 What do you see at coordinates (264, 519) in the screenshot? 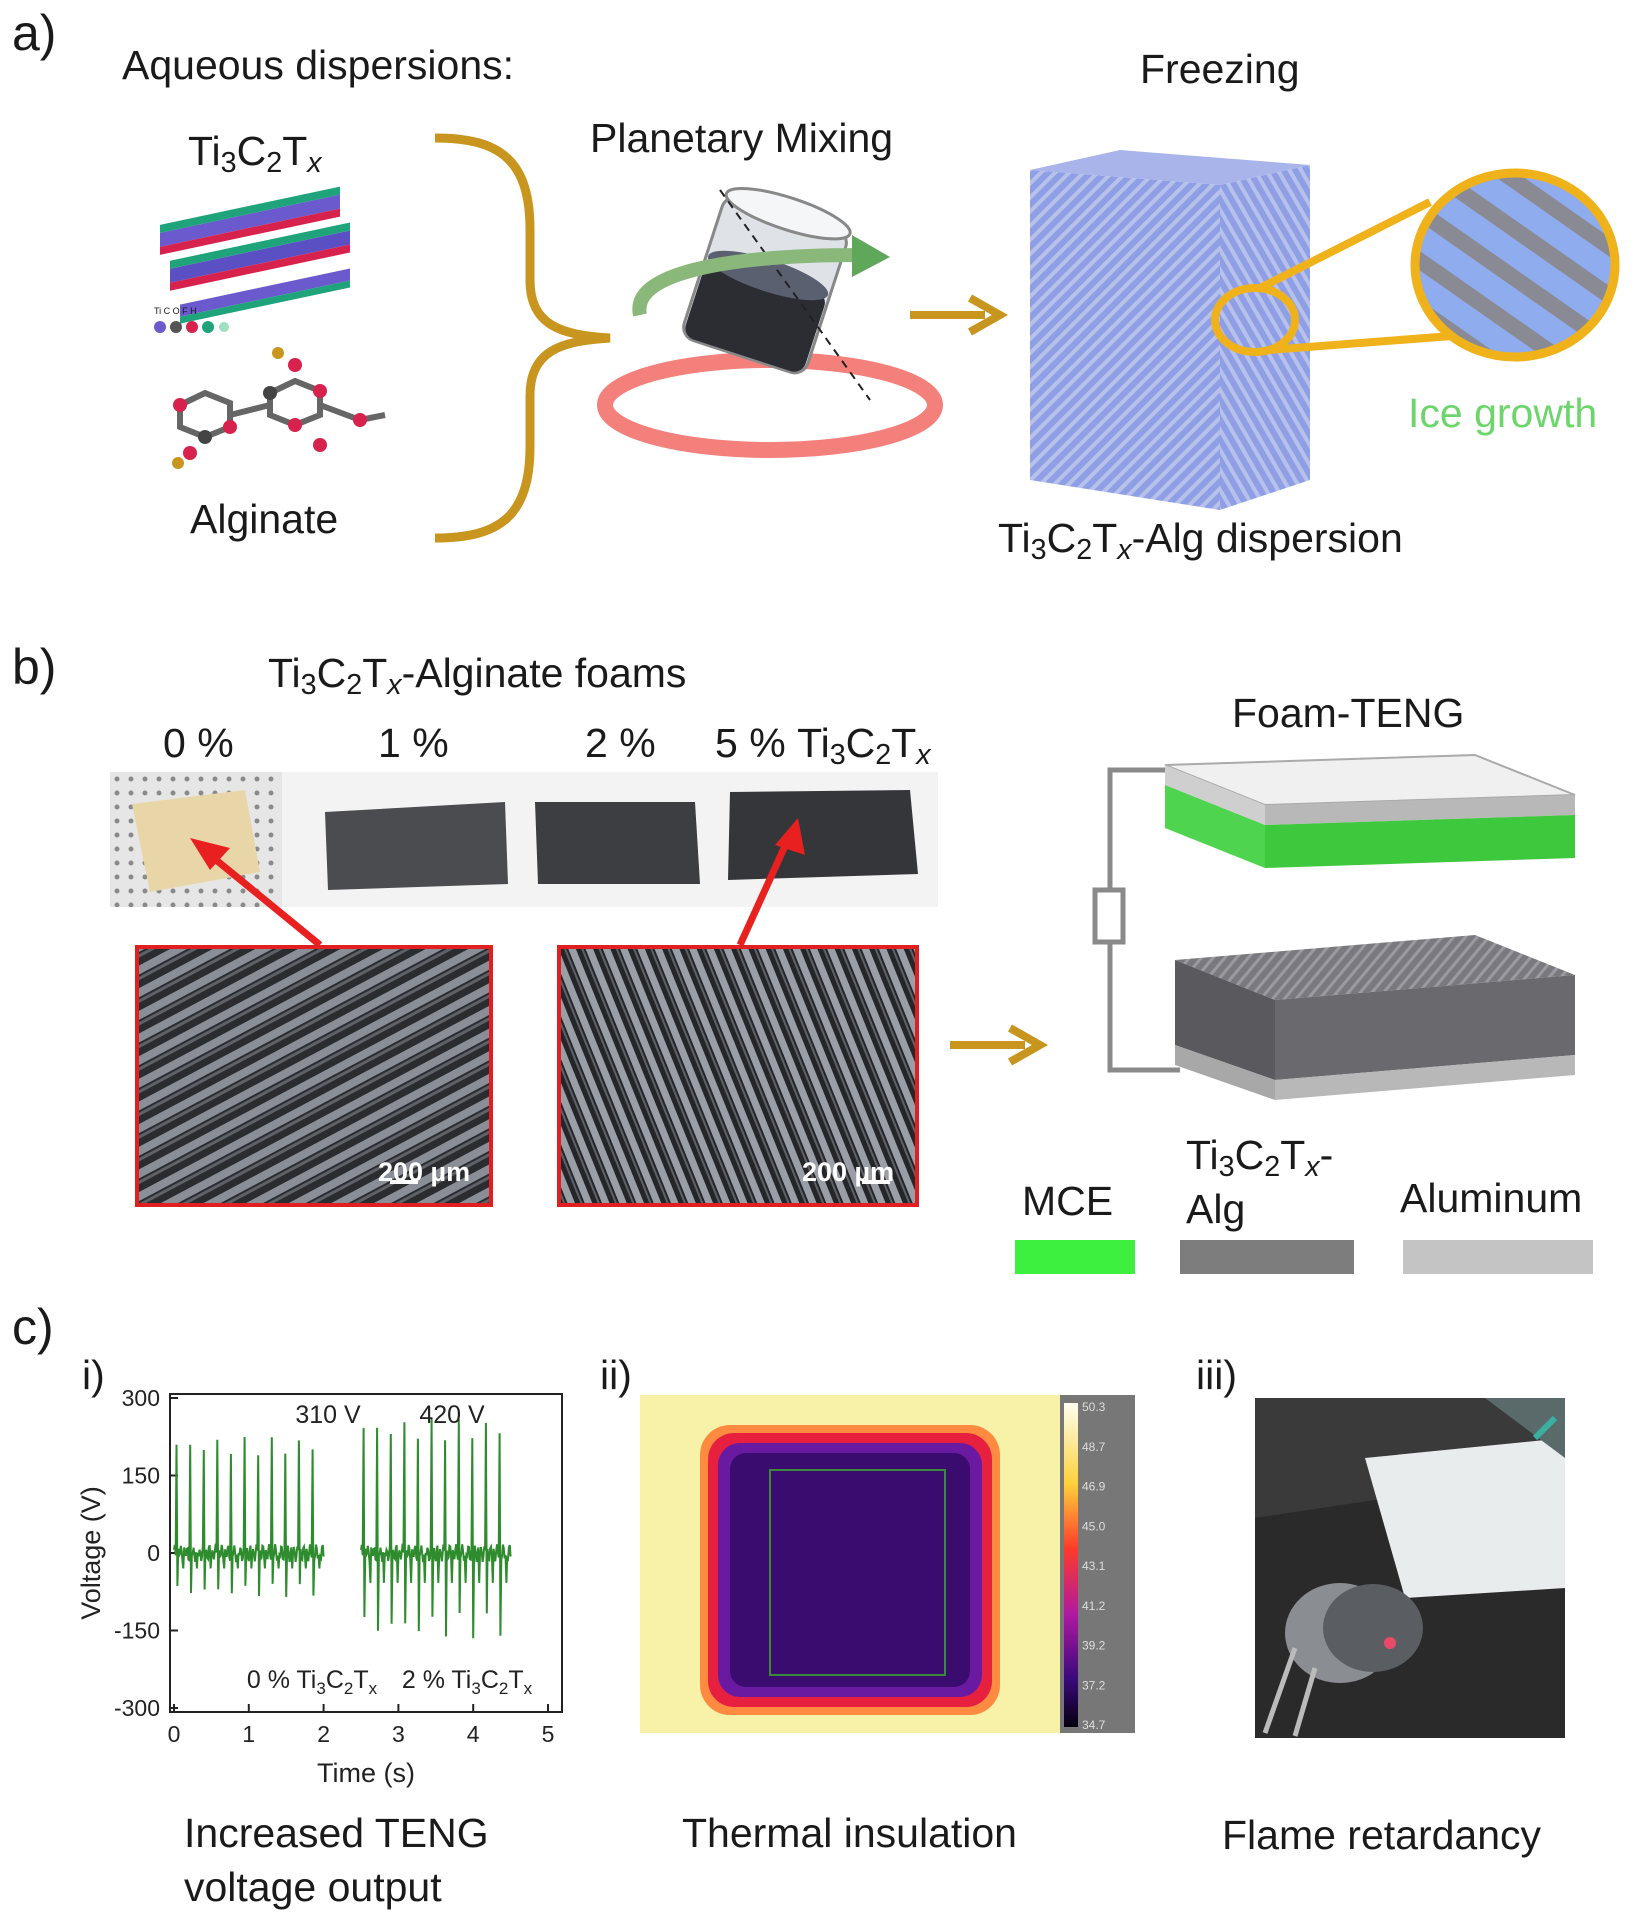
I see `alginate-label: Alginate` at bounding box center [264, 519].